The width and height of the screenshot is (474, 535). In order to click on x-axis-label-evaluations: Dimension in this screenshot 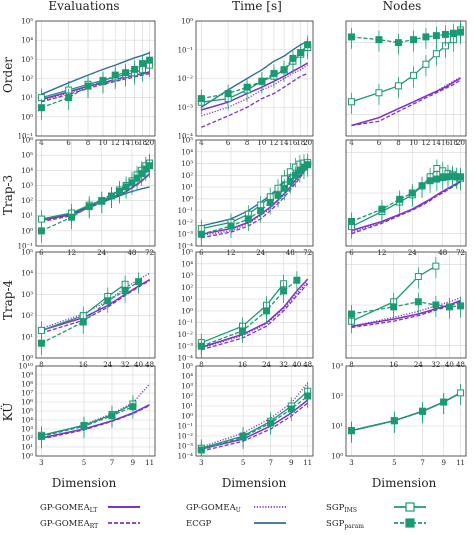, I will do `click(84, 483)`.